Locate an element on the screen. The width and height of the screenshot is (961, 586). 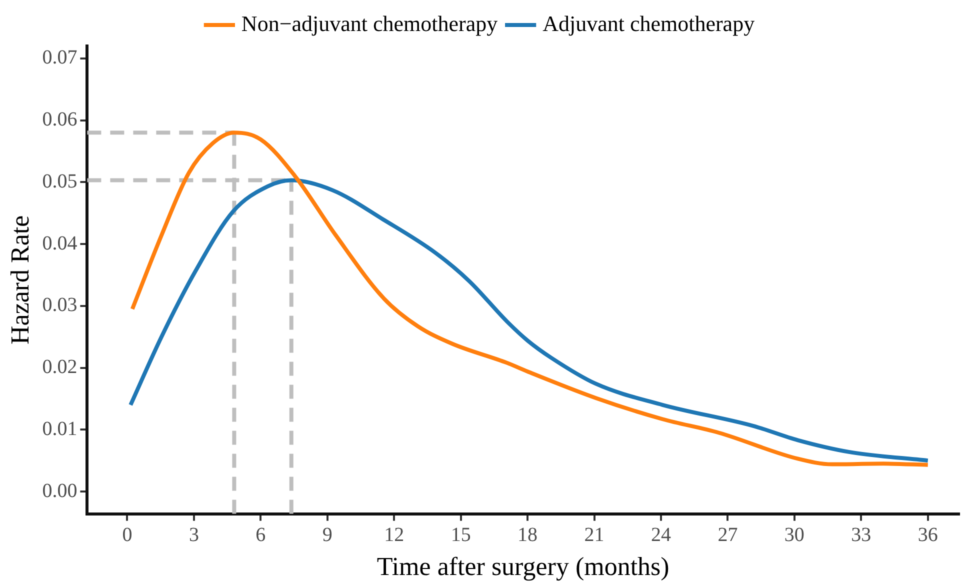
x-tick-label: 27 is located at coordinates (728, 535).